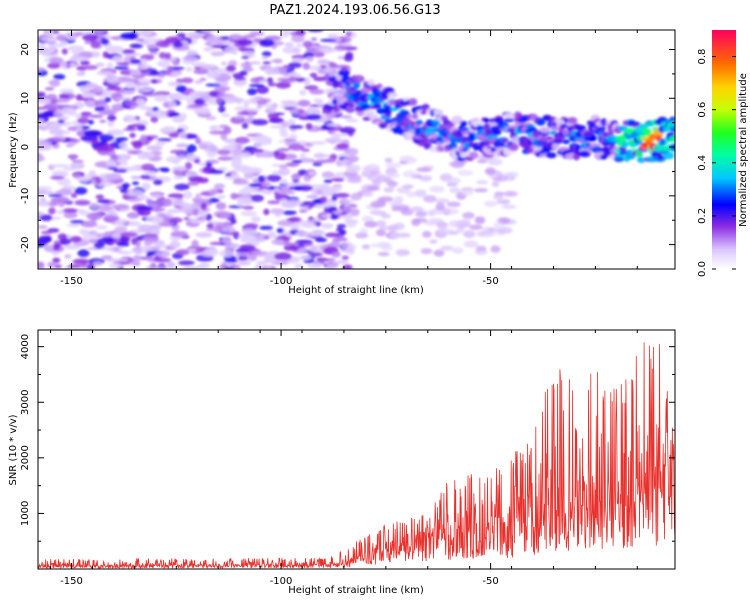 The image size is (750, 604). I want to click on figure-title: PAZ1.2024.193.06.56.G13, so click(354, 10).